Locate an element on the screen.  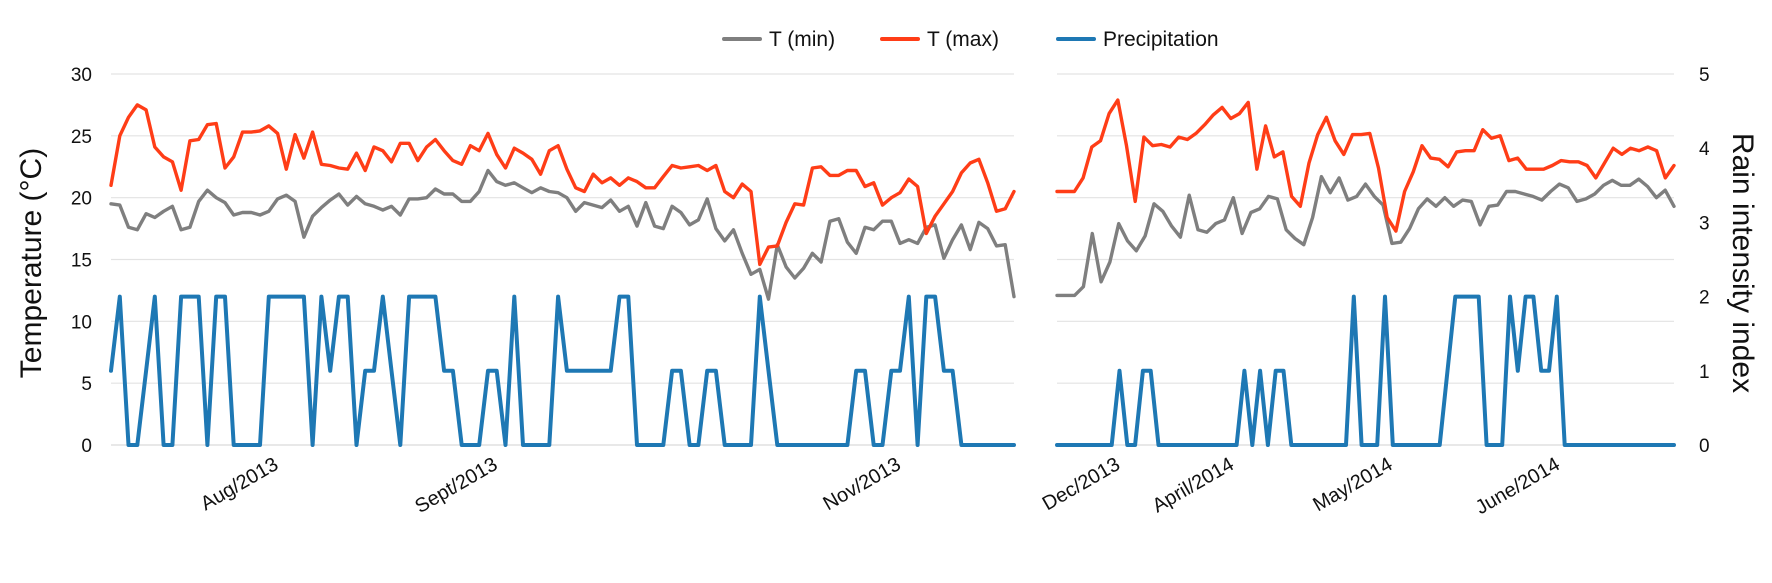
legend-label: T (min) is located at coordinates (802, 39).